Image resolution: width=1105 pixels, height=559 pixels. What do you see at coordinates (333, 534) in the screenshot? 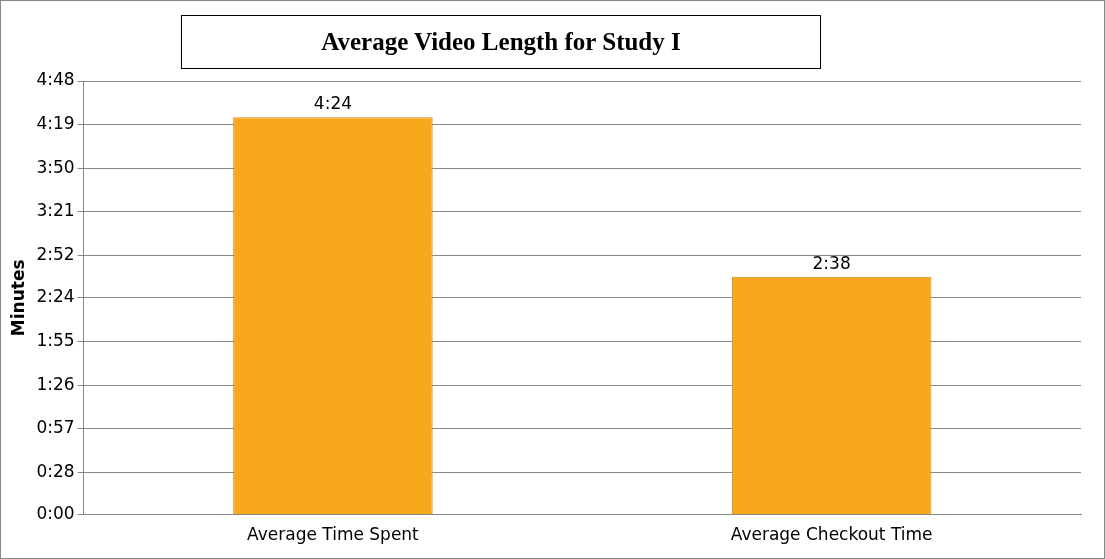
I see `x-tick-label: Average Time Spent` at bounding box center [333, 534].